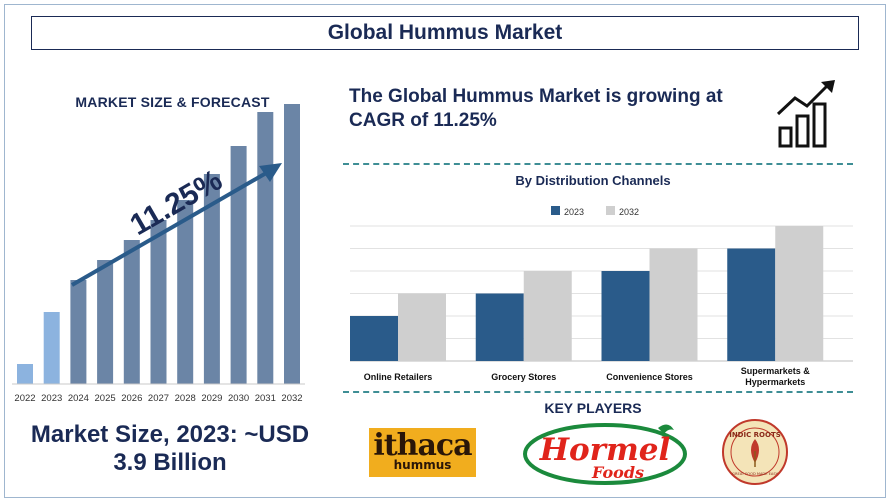 The width and height of the screenshot is (890, 502). Describe the element at coordinates (131, 398) in the screenshot. I see `forecast-tick-label: 2026` at that location.